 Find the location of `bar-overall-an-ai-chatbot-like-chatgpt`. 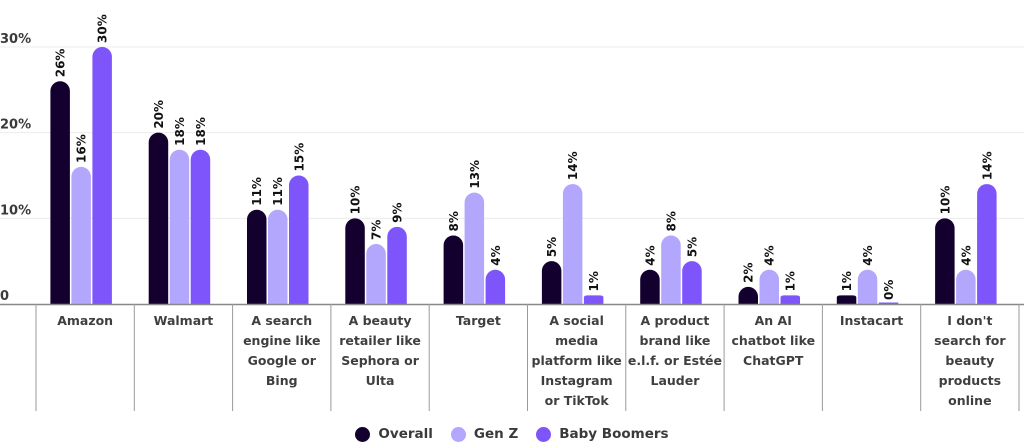

bar-overall-an-ai-chatbot-like-chatgpt is located at coordinates (748, 295).